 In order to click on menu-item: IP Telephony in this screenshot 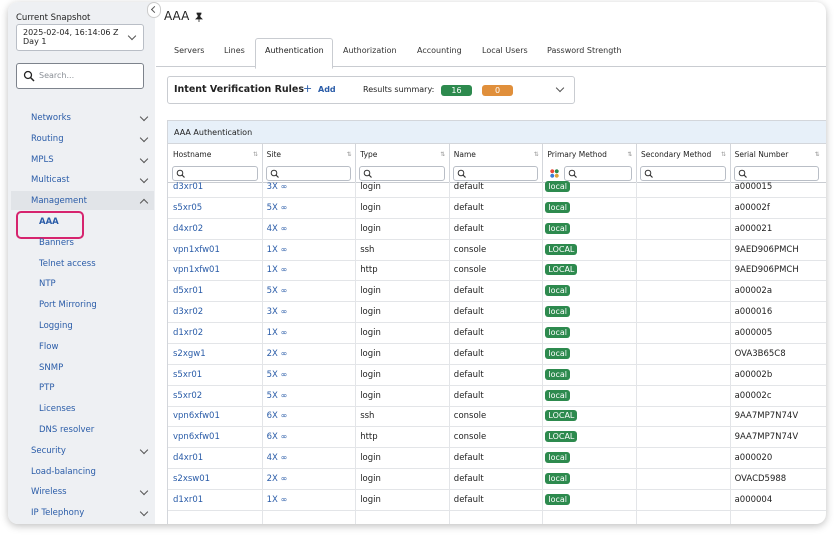, I will do `click(58, 513)`.